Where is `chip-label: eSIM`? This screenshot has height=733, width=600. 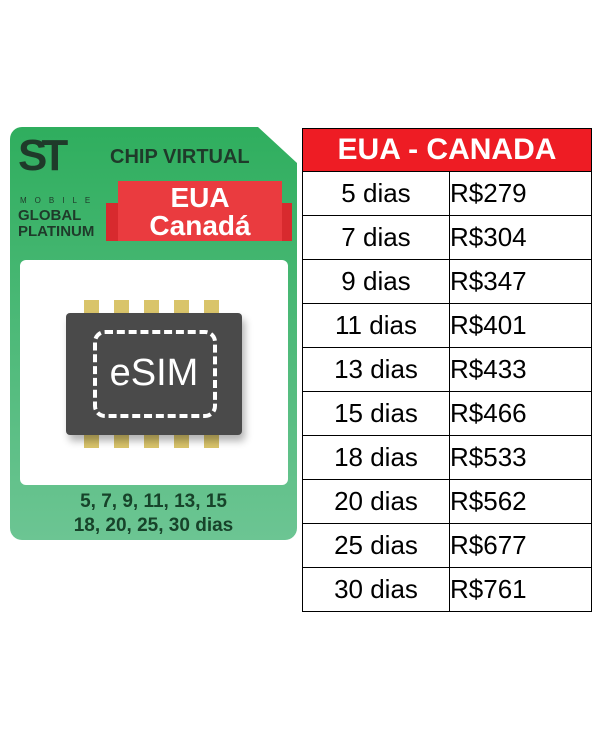 chip-label: eSIM is located at coordinates (154, 373).